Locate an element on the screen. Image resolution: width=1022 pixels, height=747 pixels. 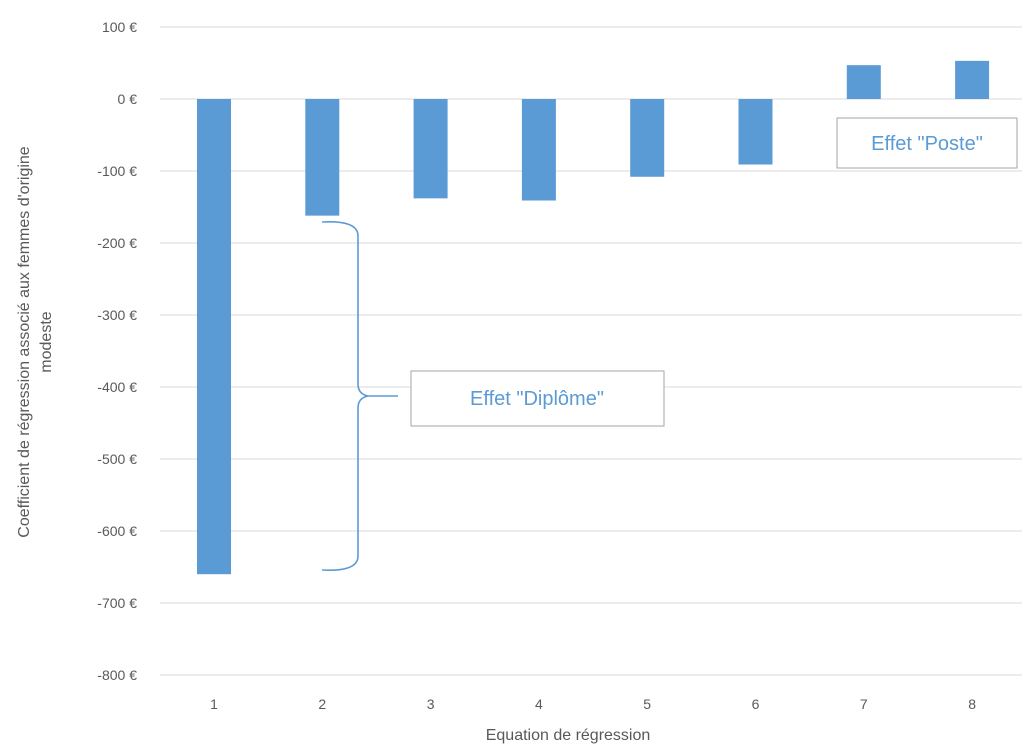
x-tick-label: 8 is located at coordinates (972, 704).